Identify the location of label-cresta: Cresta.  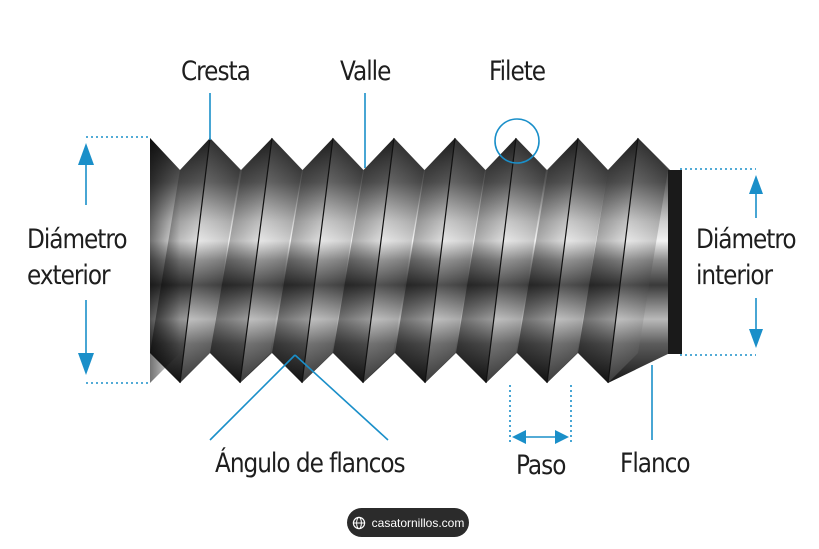
(216, 71).